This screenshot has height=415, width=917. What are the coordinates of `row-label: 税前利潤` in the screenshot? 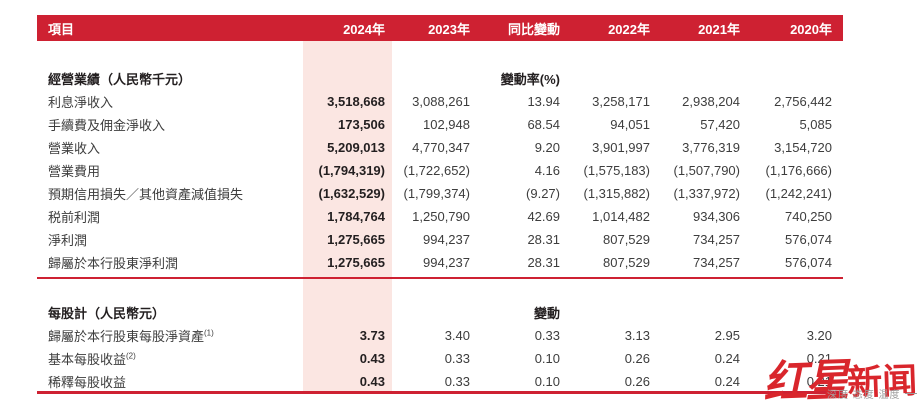 It's located at (74, 217).